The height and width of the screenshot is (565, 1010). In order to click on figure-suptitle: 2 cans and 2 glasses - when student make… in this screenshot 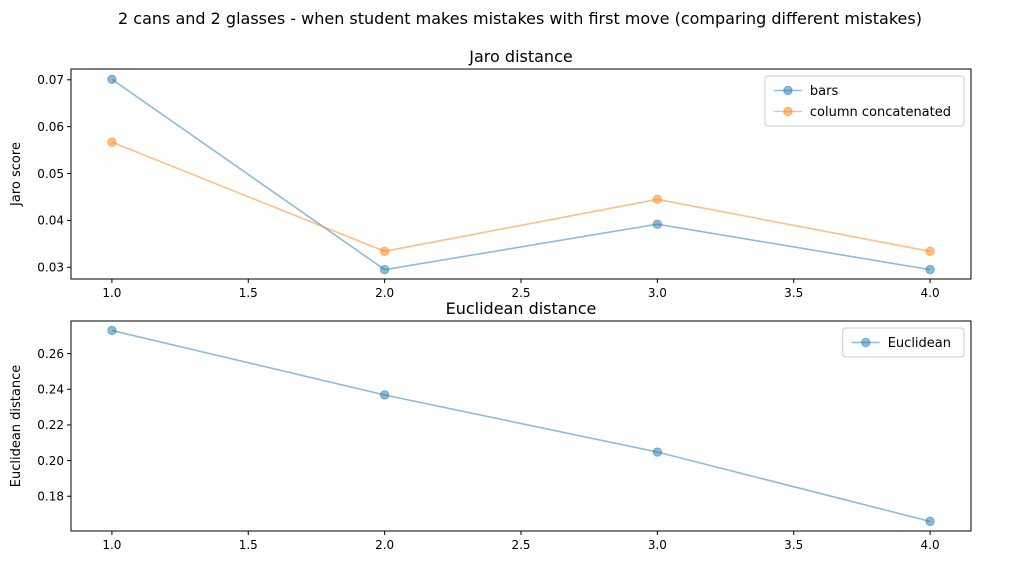, I will do `click(520, 18)`.